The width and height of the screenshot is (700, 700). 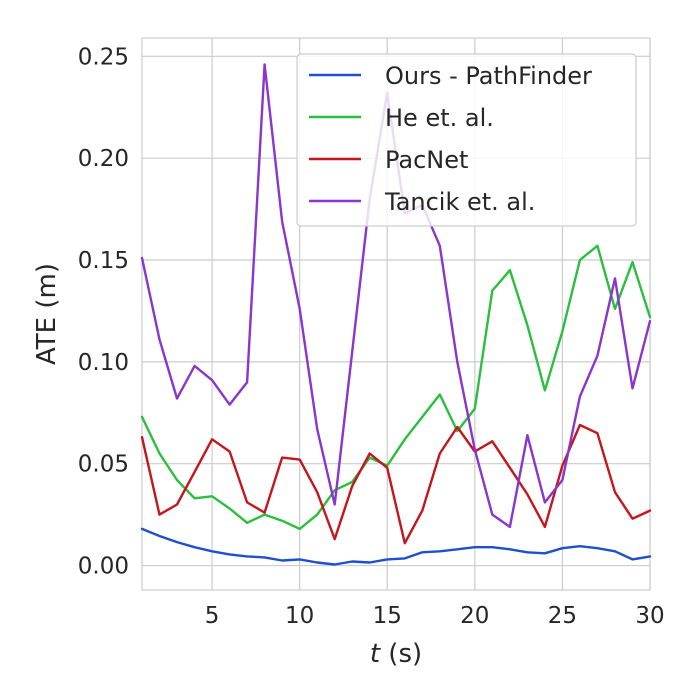 I want to click on legend-label: Tancik et. al., so click(x=459, y=202).